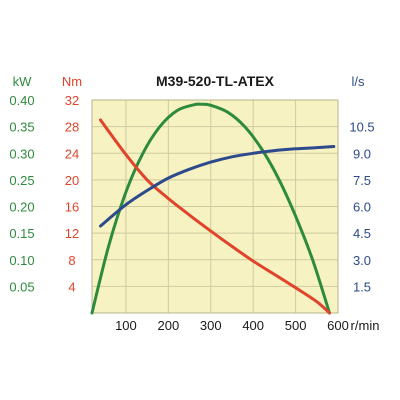  I want to click on torque-tick-label: 32, so click(72, 100).